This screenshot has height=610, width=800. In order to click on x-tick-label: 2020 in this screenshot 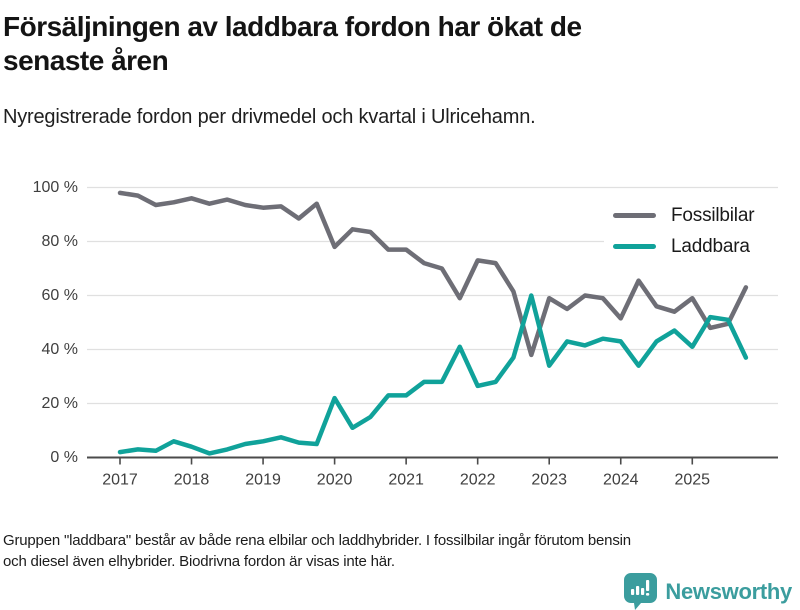, I will do `click(335, 480)`.